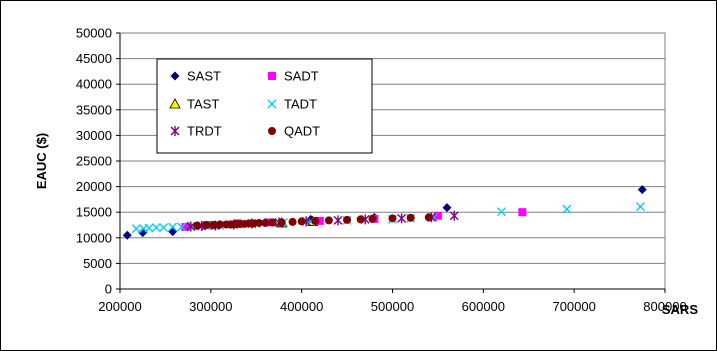 The height and width of the screenshot is (351, 717). I want to click on legend-label: TADT, so click(300, 104).